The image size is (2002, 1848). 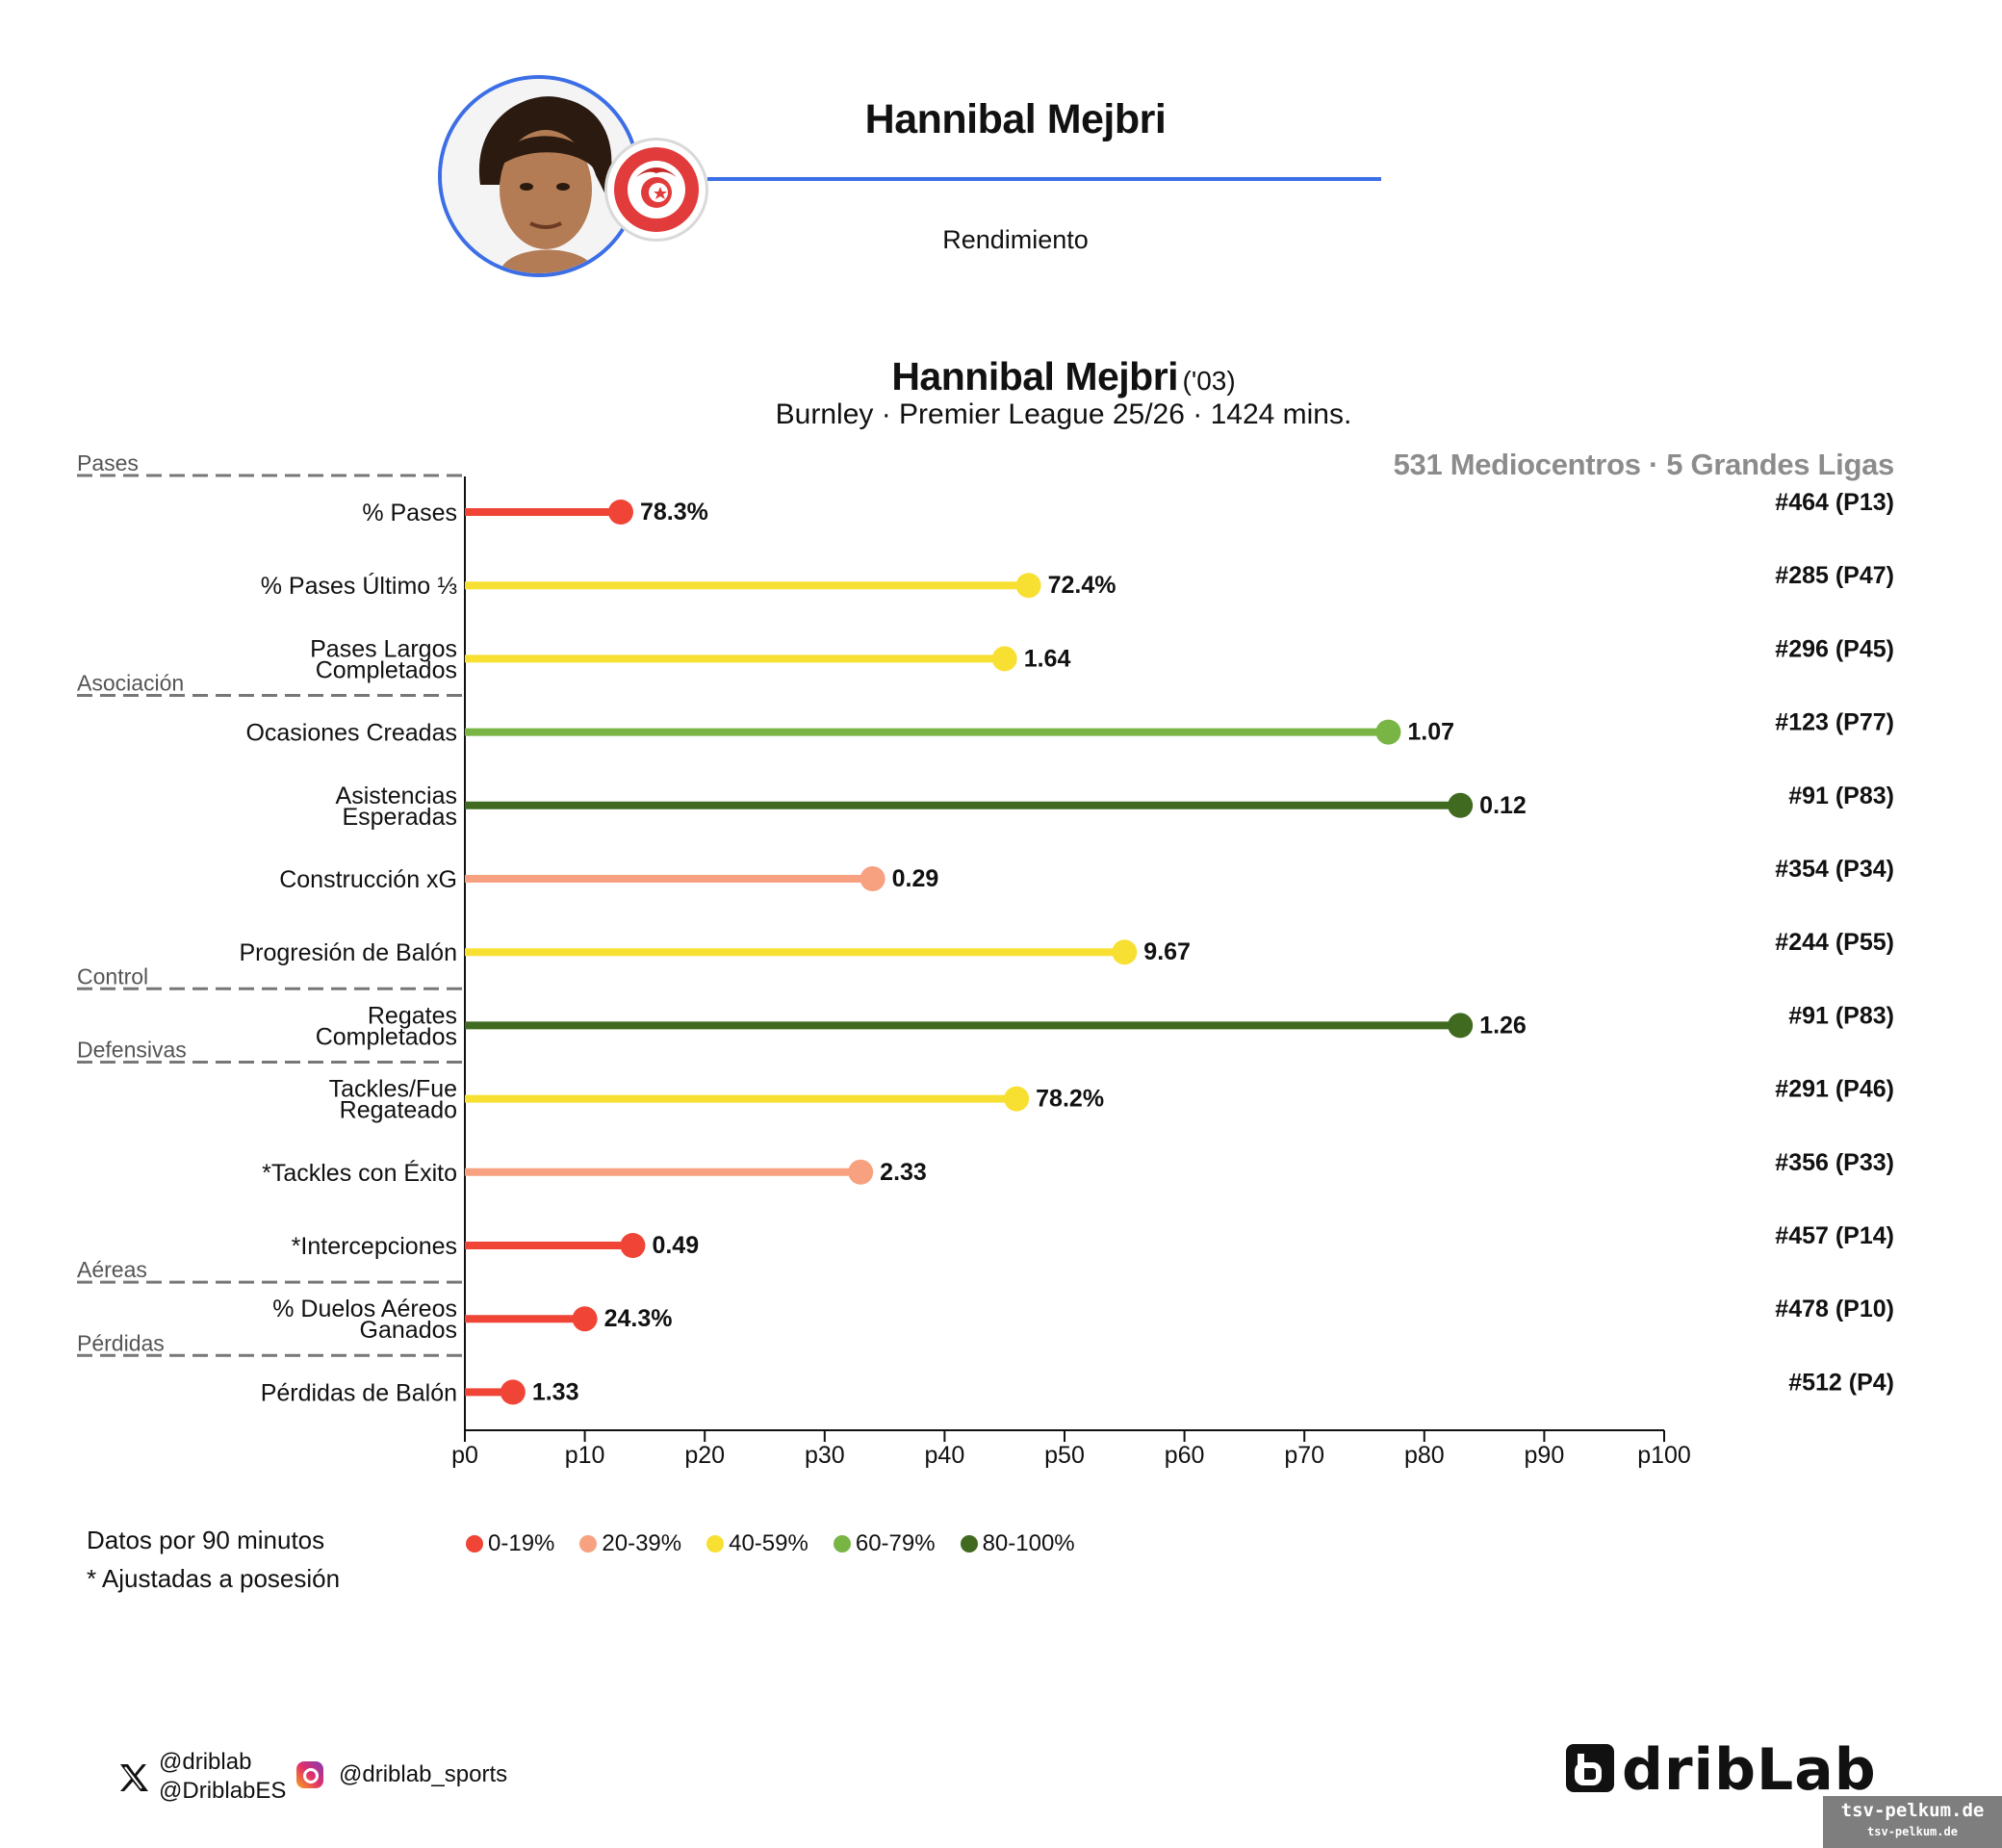 I want to click on x-tick-label: p80, so click(x=1424, y=1455).